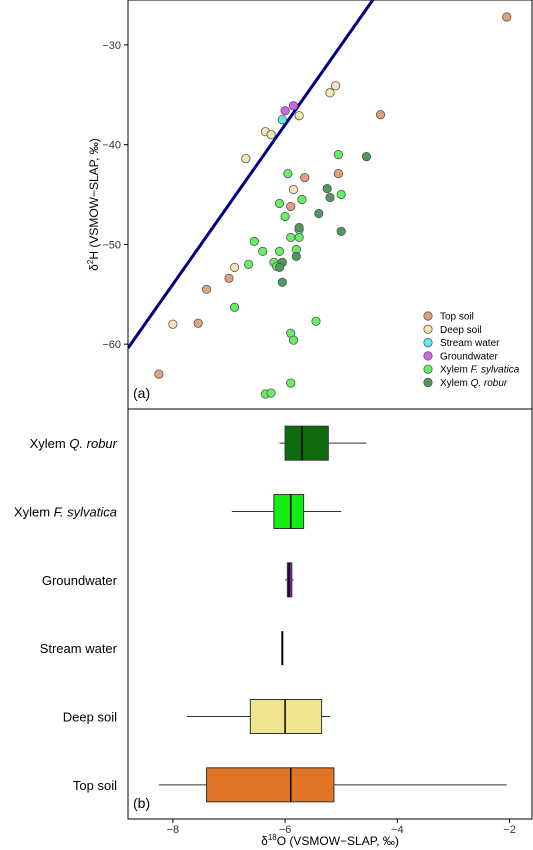  I want to click on legend-label-text: Groundwater, so click(469, 356).